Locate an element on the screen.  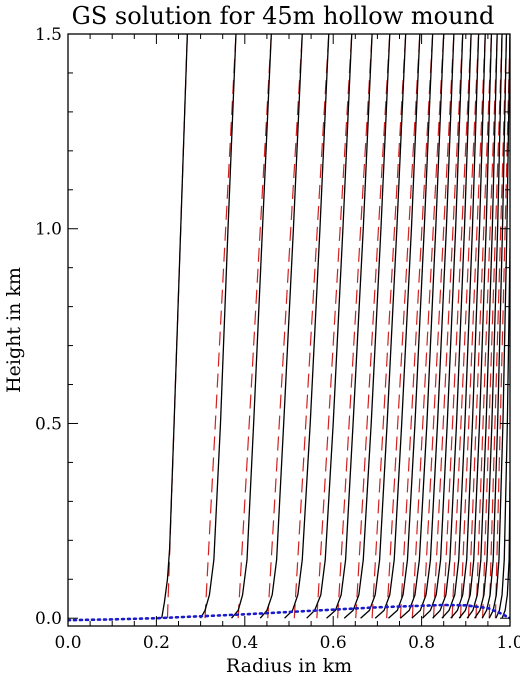
y-tick-label: 1.0 is located at coordinates (48, 230).